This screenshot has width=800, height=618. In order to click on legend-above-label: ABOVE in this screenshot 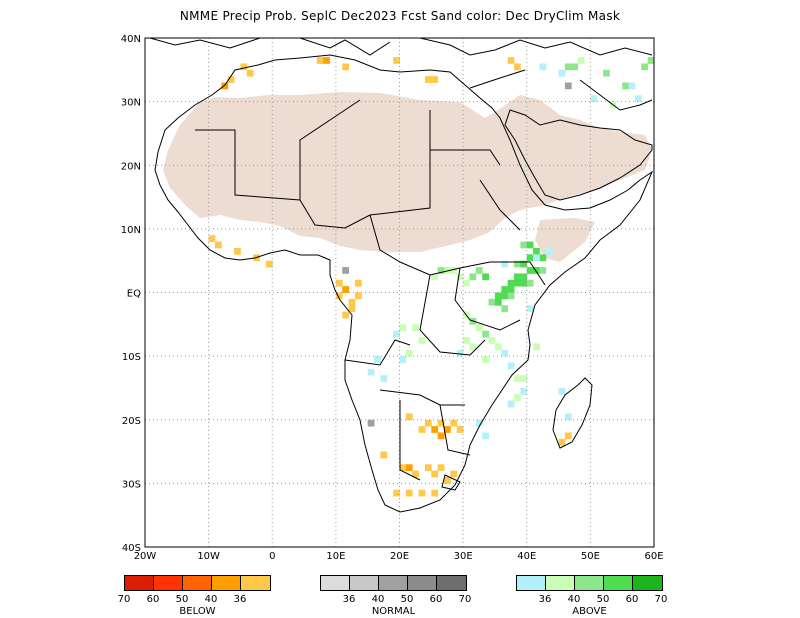, I will do `click(589, 611)`.